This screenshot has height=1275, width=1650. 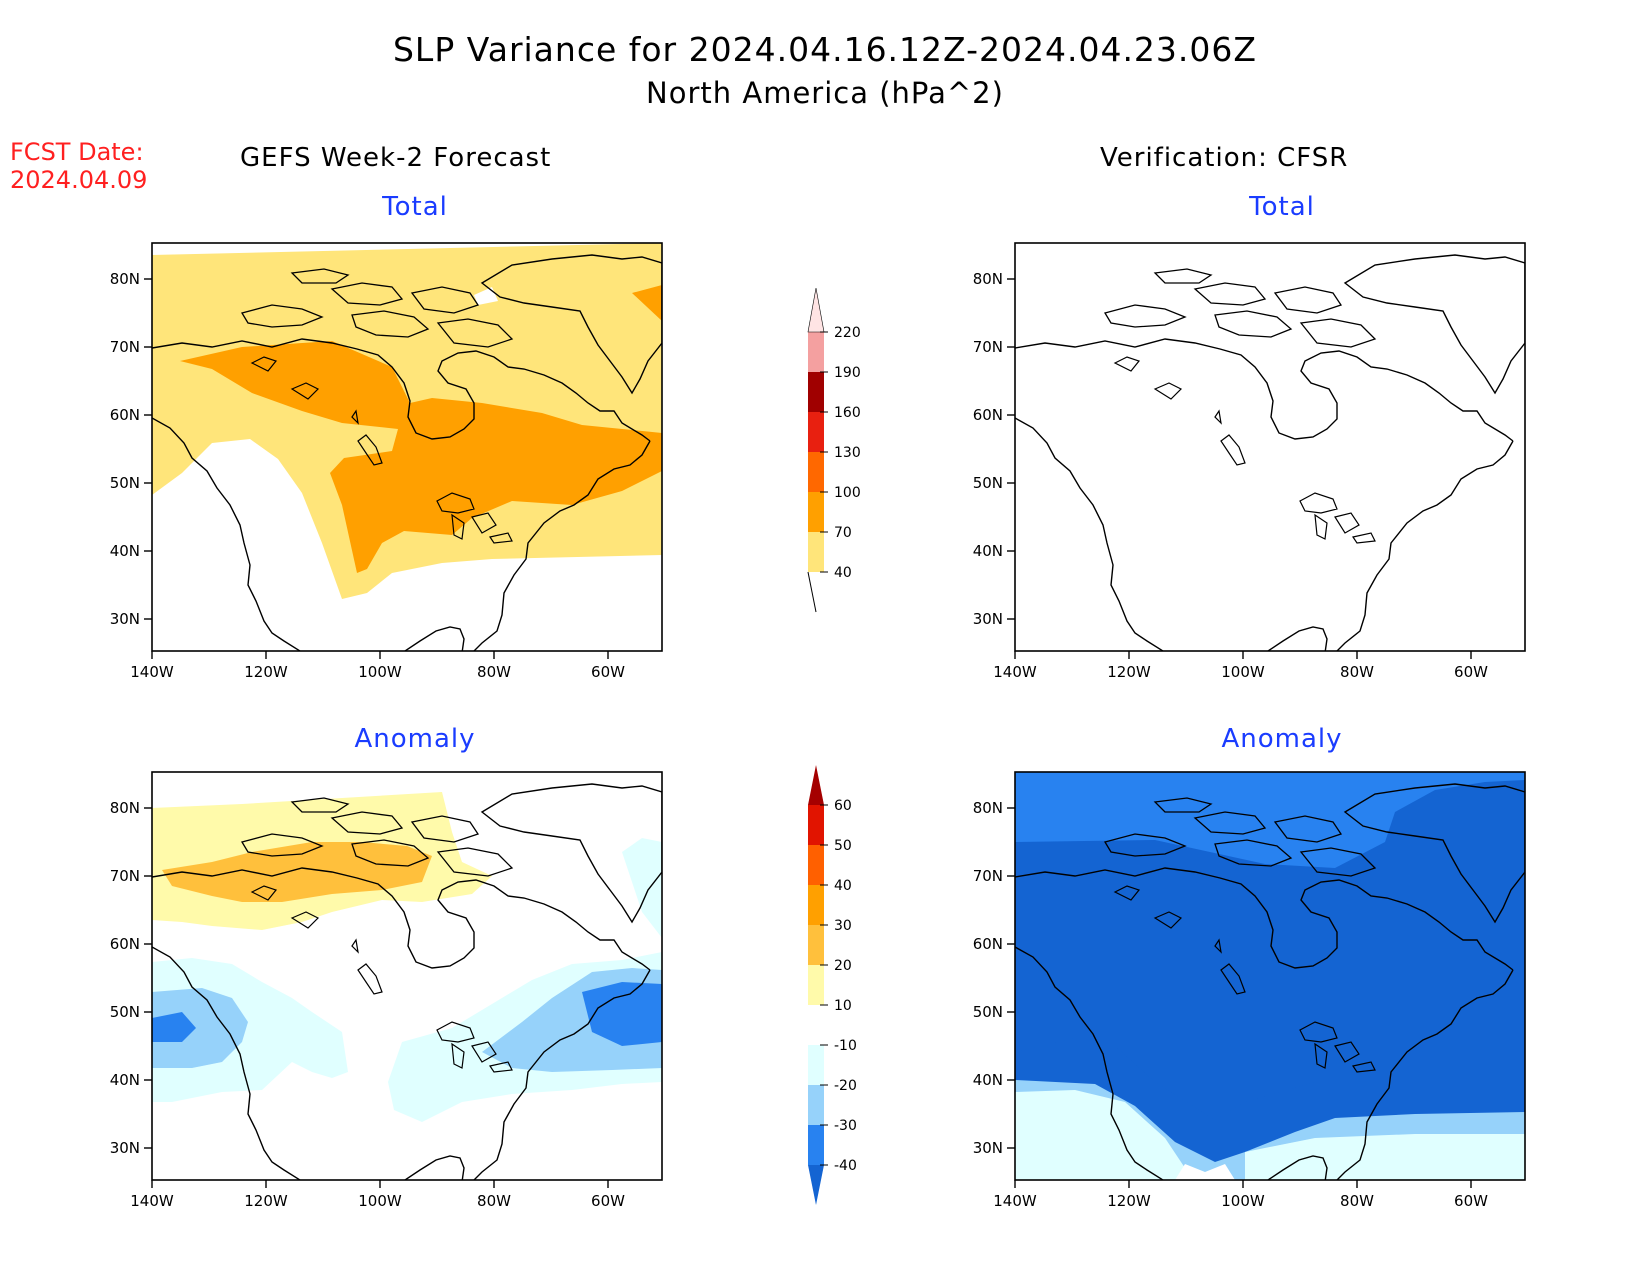 I want to click on colorbar-label: 10, so click(x=843, y=1006).